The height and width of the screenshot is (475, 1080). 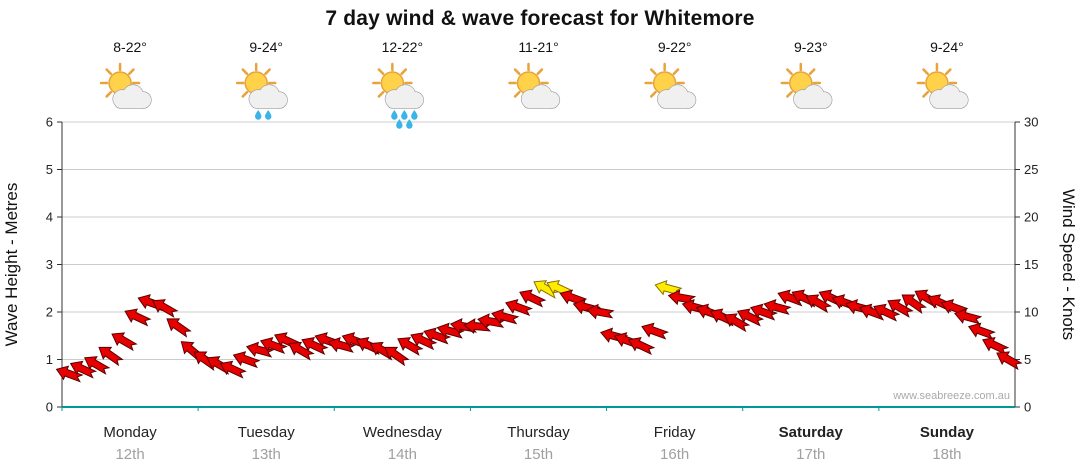 What do you see at coordinates (261, 91) in the screenshot?
I see `sun-cloud-drizzle-icon` at bounding box center [261, 91].